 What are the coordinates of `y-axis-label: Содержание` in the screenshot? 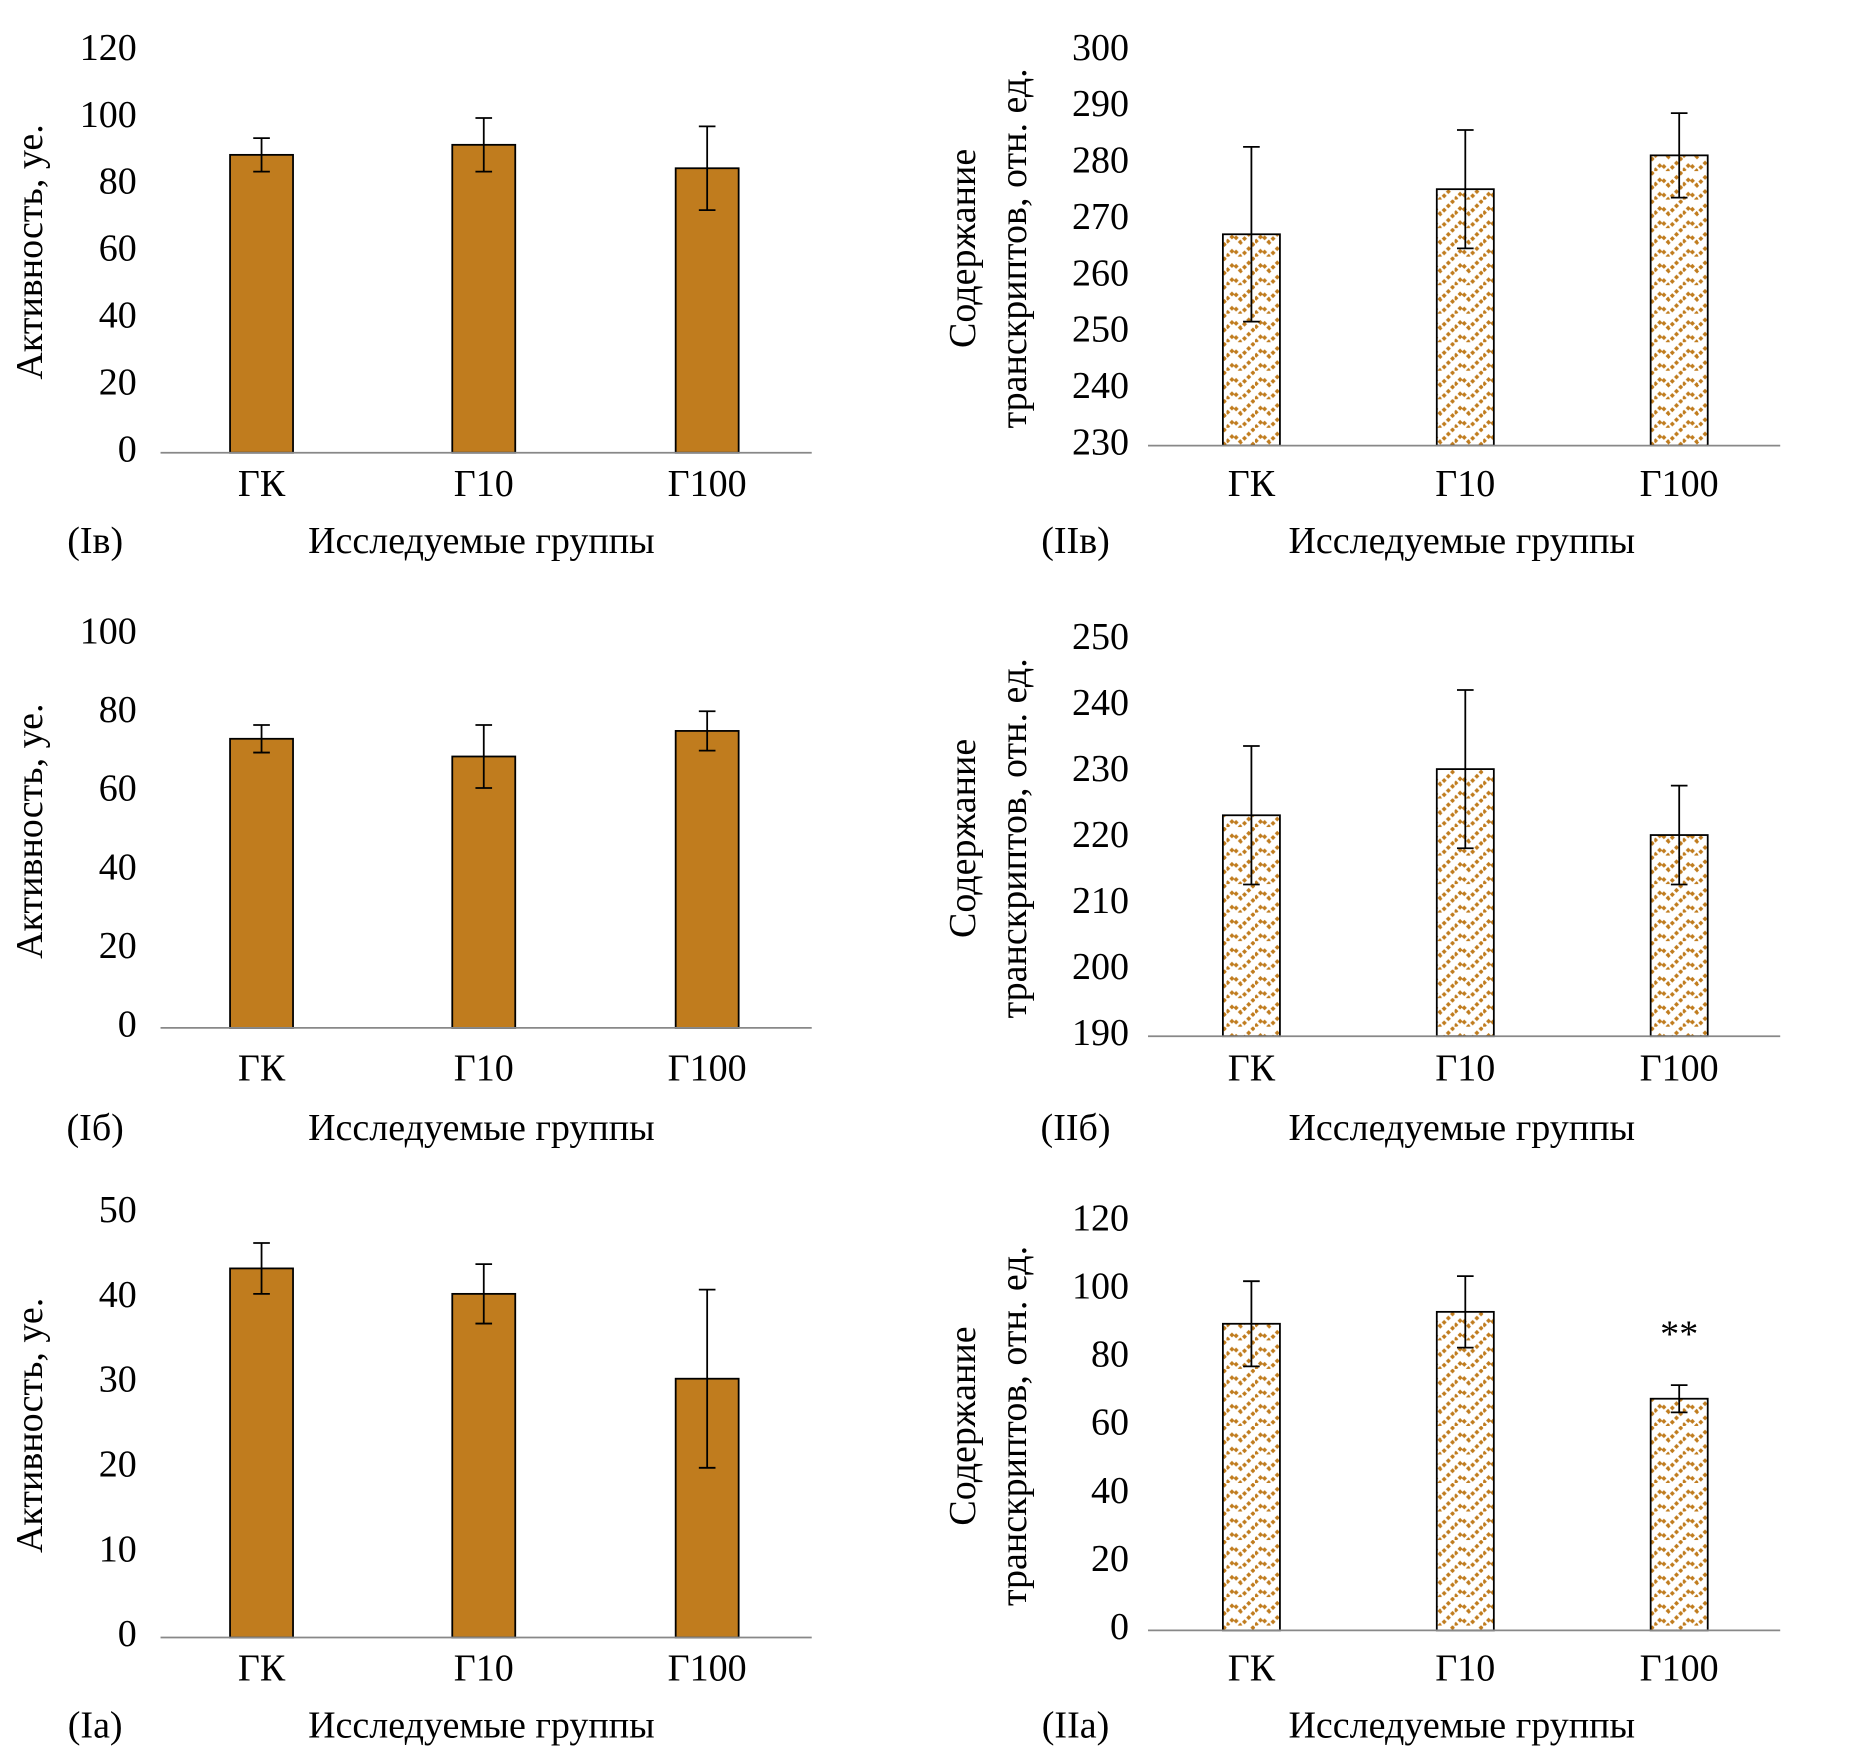 It's located at (963, 1425).